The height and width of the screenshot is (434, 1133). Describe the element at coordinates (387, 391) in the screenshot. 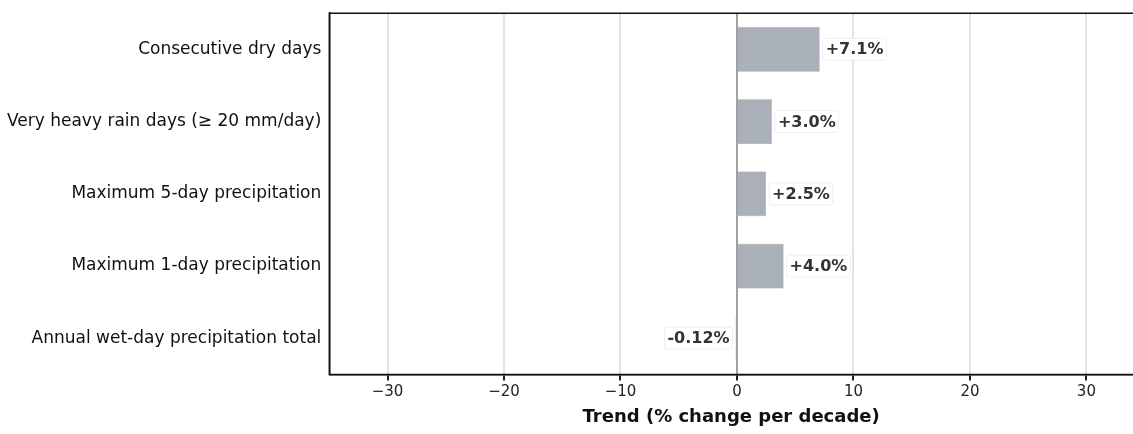

I see `x-tick-label: −30` at that location.